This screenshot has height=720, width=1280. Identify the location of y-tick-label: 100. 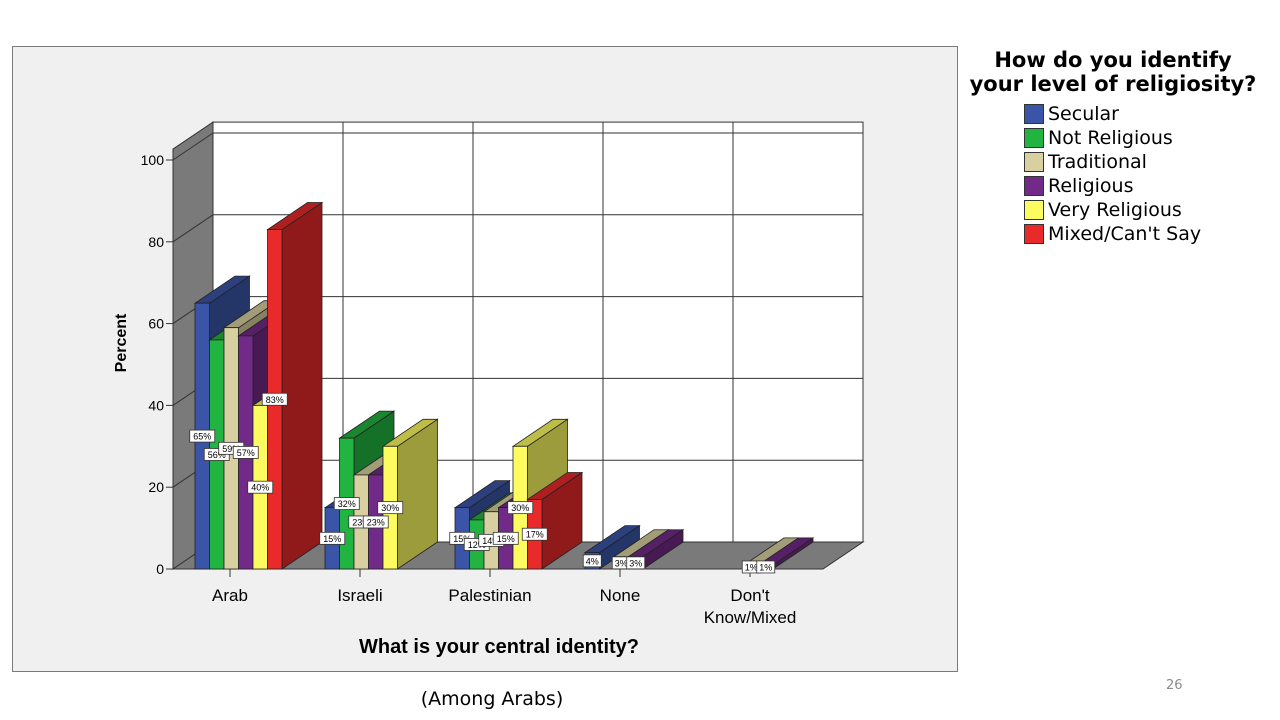
(153, 160).